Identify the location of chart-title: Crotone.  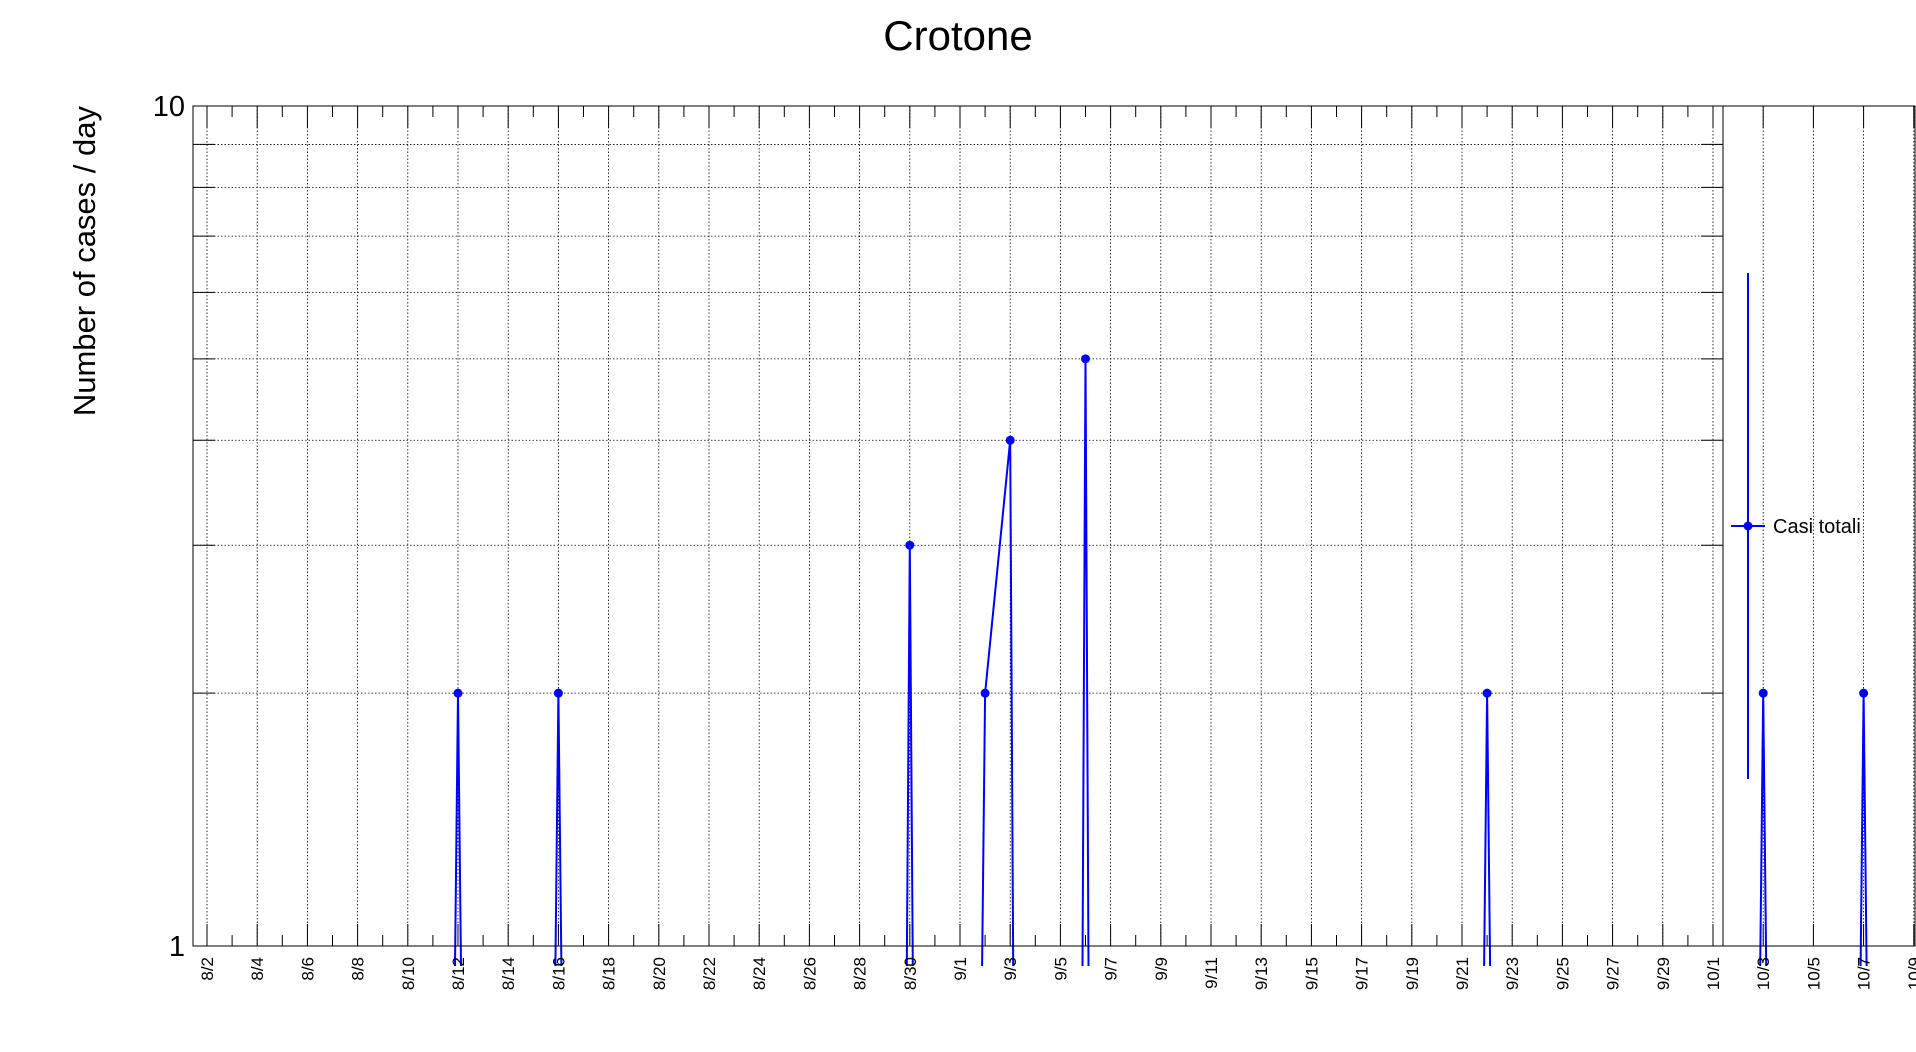
(957, 35).